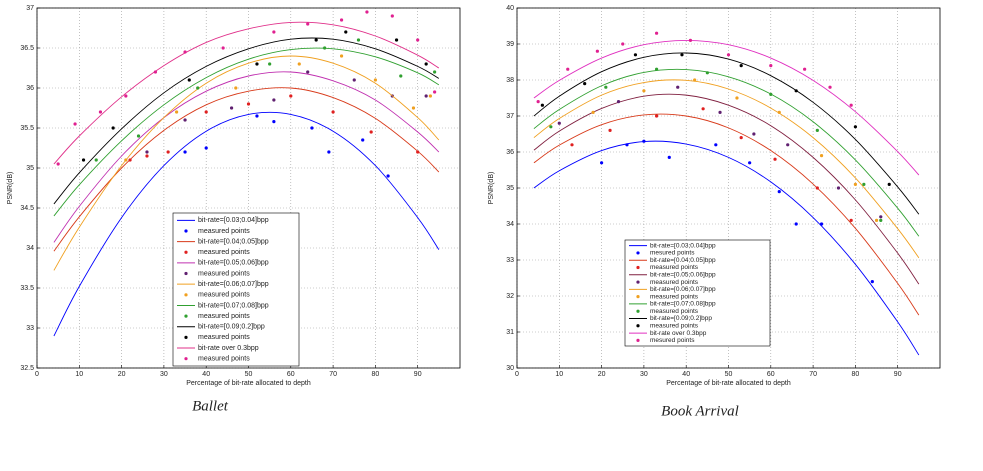  What do you see at coordinates (37, 374) in the screenshot?
I see `x-tick-label: 0` at bounding box center [37, 374].